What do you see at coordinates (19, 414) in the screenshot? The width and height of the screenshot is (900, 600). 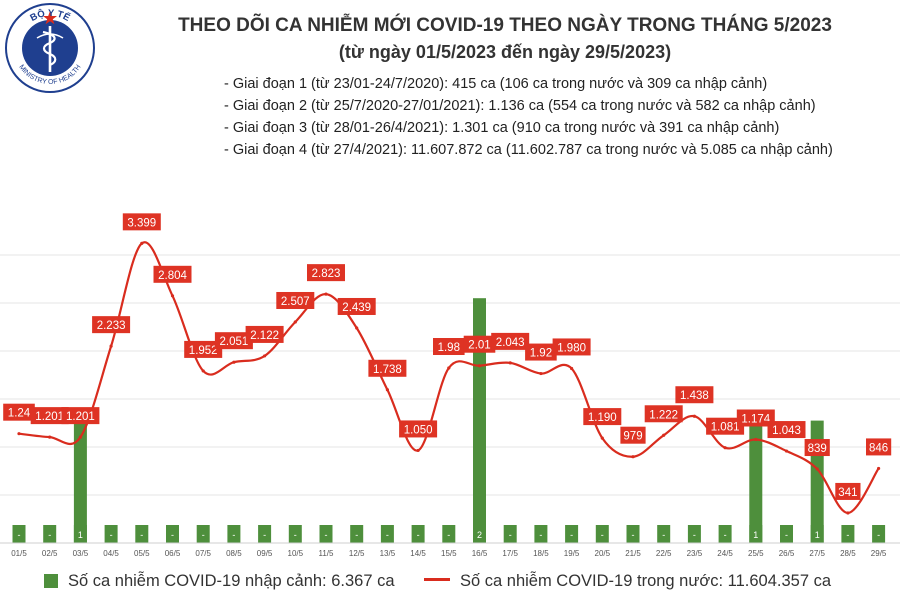 I see `line-data-label: 1.24` at bounding box center [19, 414].